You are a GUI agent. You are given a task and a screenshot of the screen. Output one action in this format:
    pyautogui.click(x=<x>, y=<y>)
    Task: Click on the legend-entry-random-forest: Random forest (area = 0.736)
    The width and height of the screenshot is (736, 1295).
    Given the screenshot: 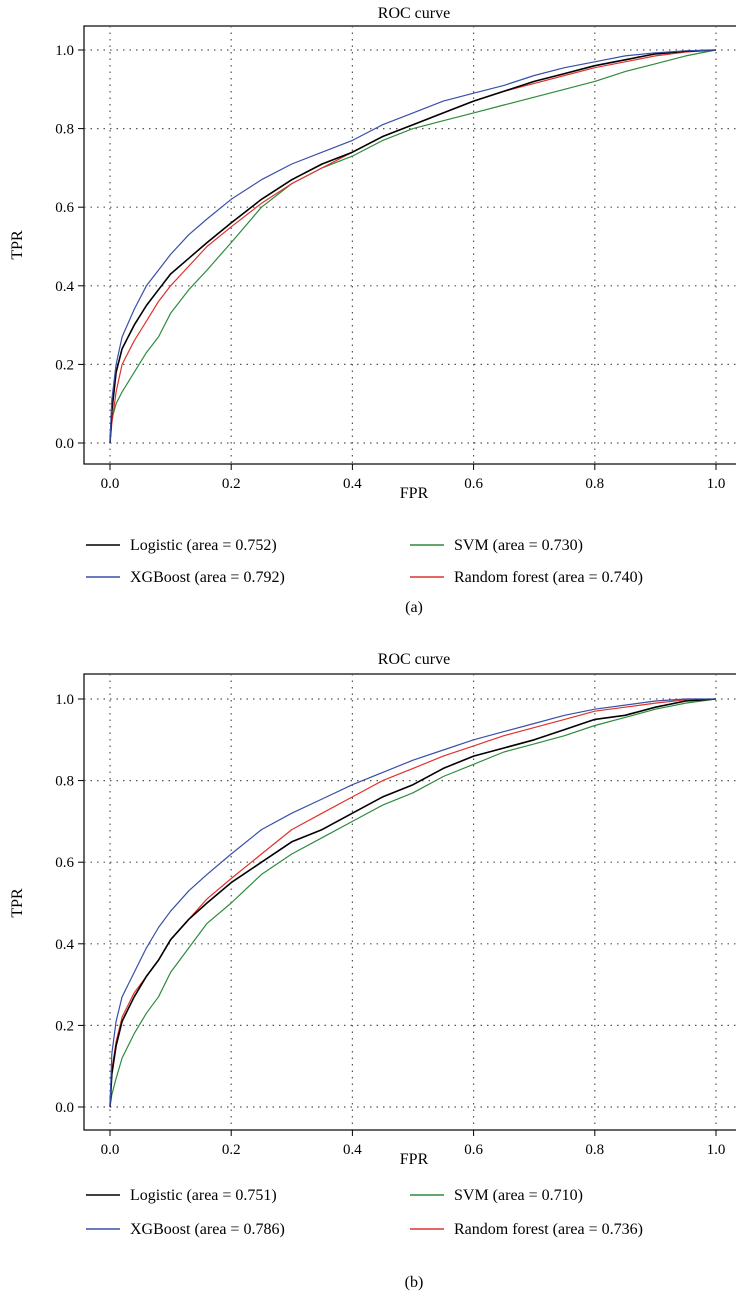 What is the action you would take?
    pyautogui.click(x=526, y=1229)
    